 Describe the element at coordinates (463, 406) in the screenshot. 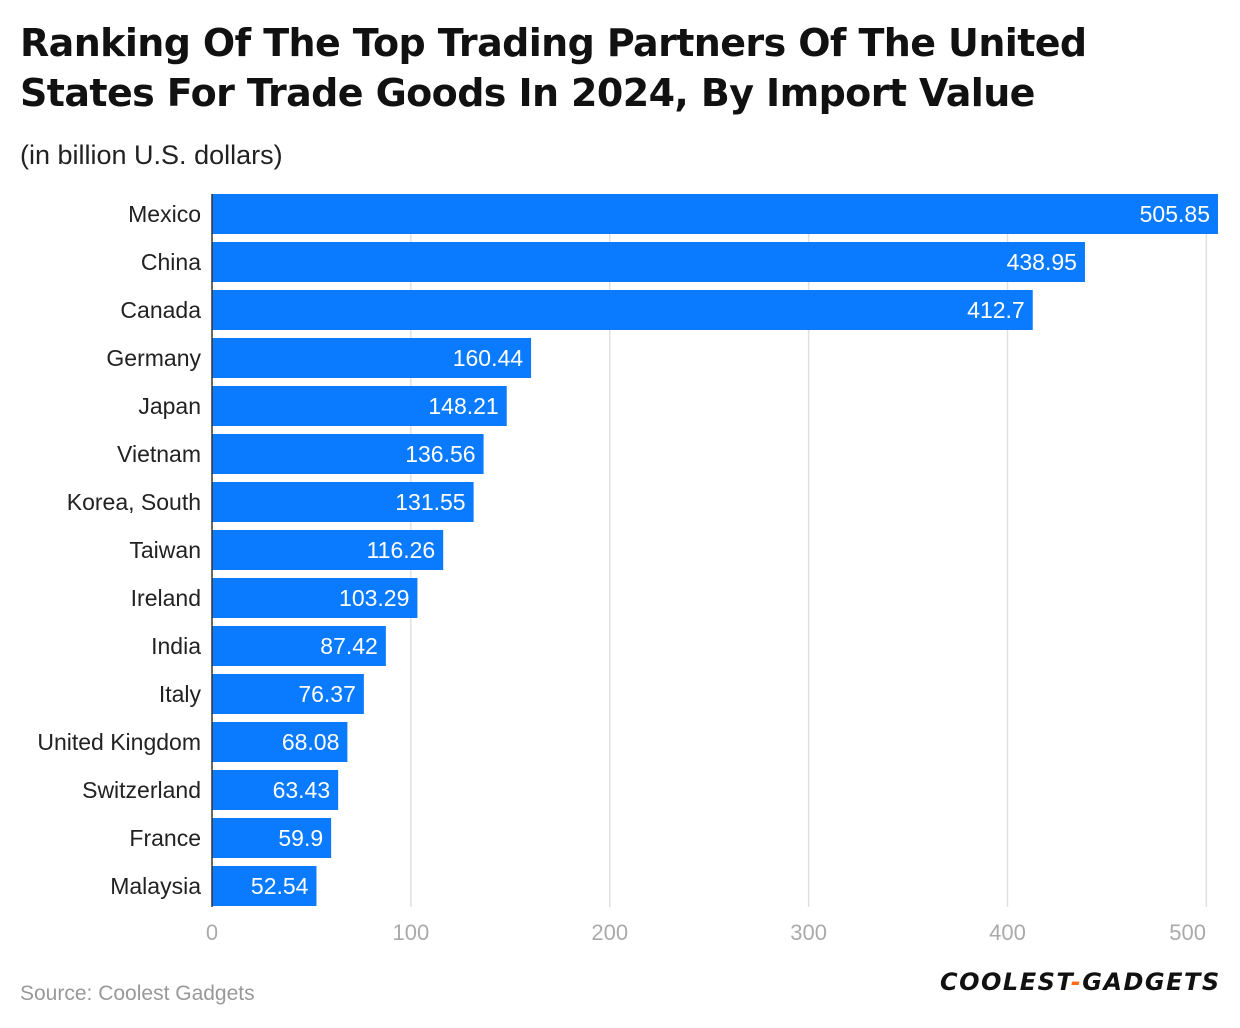

I see `value-label: 148.21` at that location.